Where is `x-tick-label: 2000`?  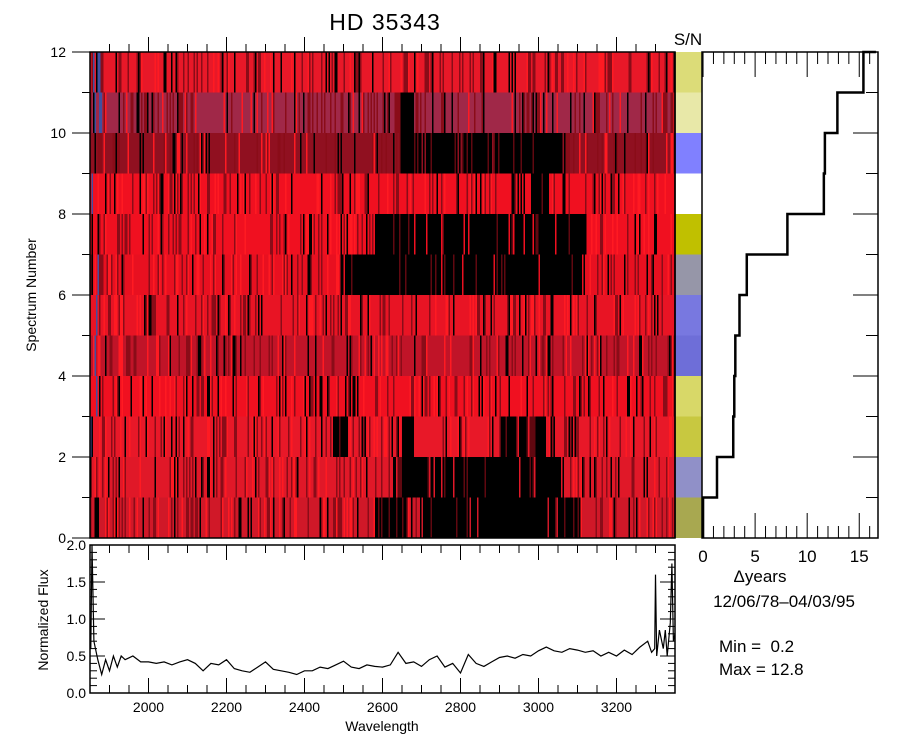
x-tick-label: 2000 is located at coordinates (148, 707).